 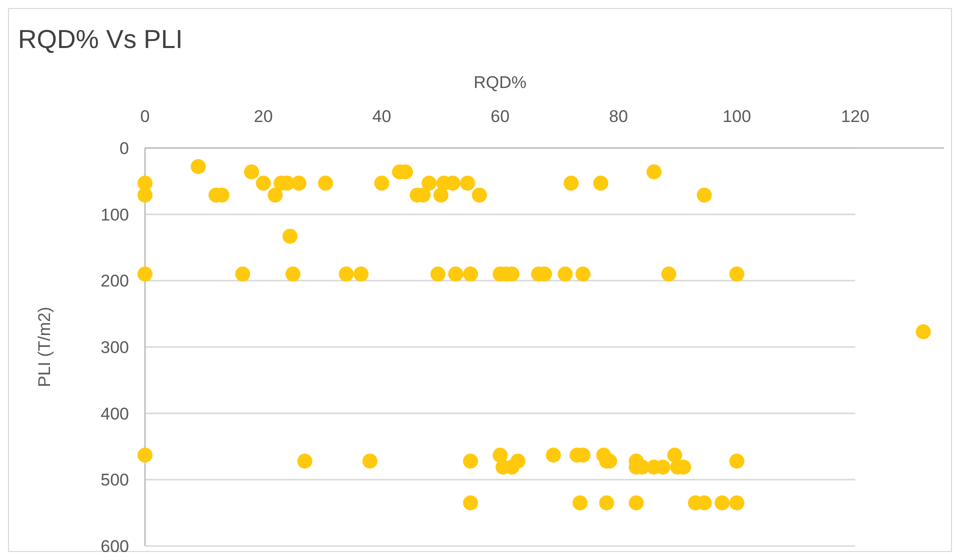 What do you see at coordinates (382, 116) in the screenshot?
I see `x-tick-label: 40` at bounding box center [382, 116].